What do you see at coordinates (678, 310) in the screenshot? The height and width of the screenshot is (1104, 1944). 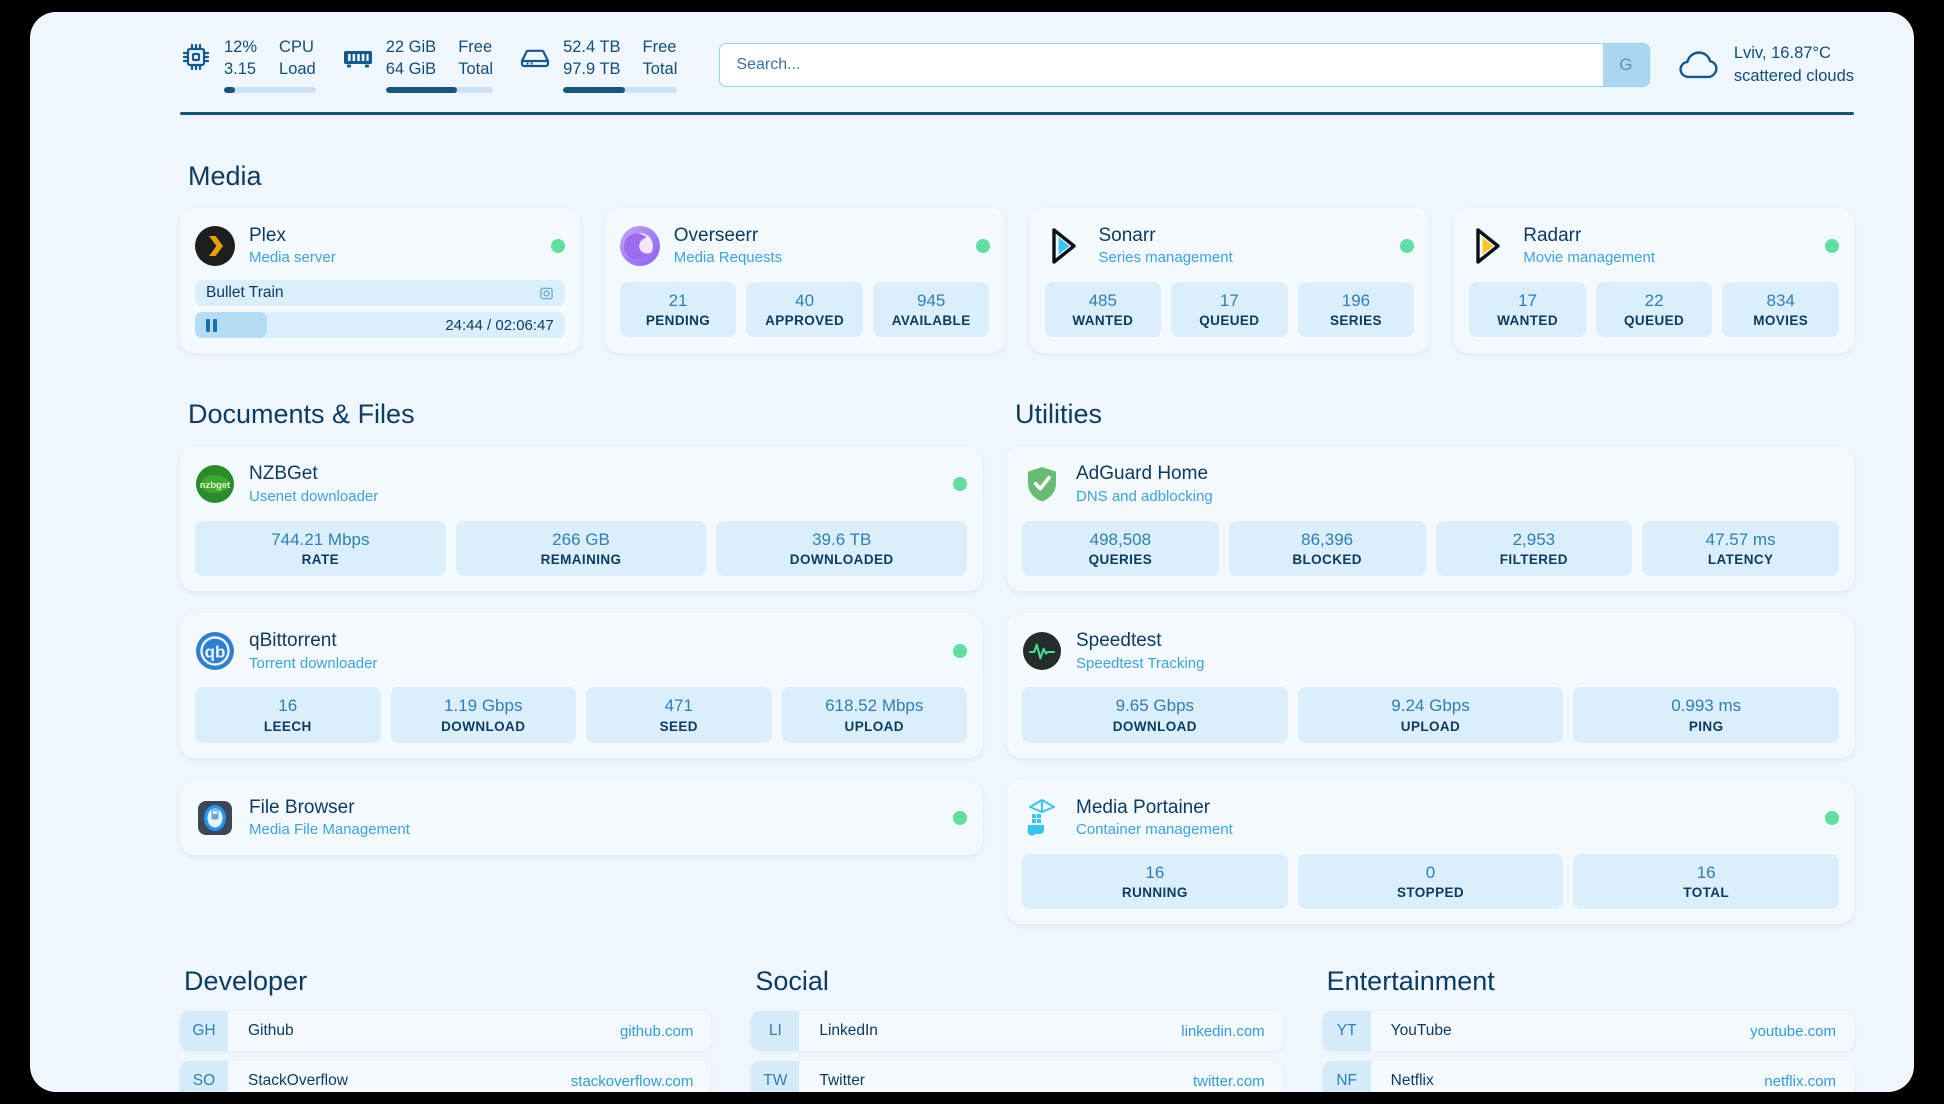 I see `stat-pending: 21 PENDING` at bounding box center [678, 310].